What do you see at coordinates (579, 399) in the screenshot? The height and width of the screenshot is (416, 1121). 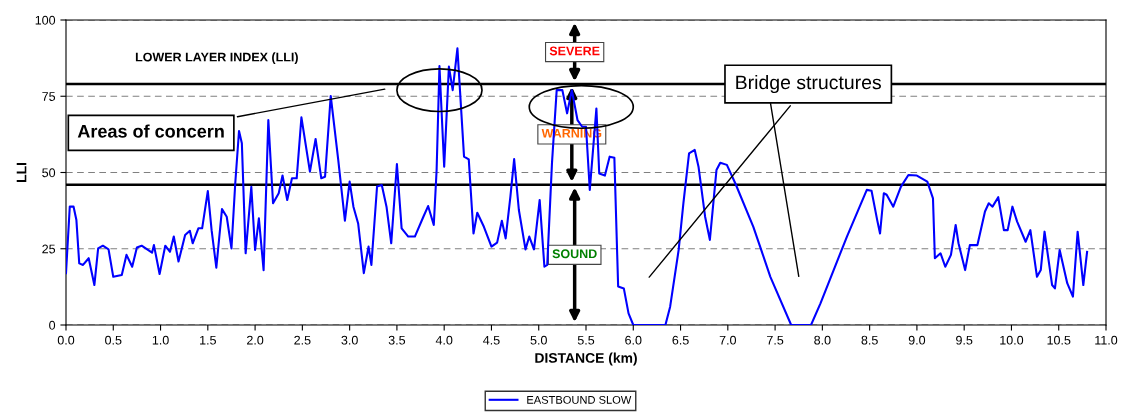 I see `legend-label: EASTBOUND SLOW` at bounding box center [579, 399].